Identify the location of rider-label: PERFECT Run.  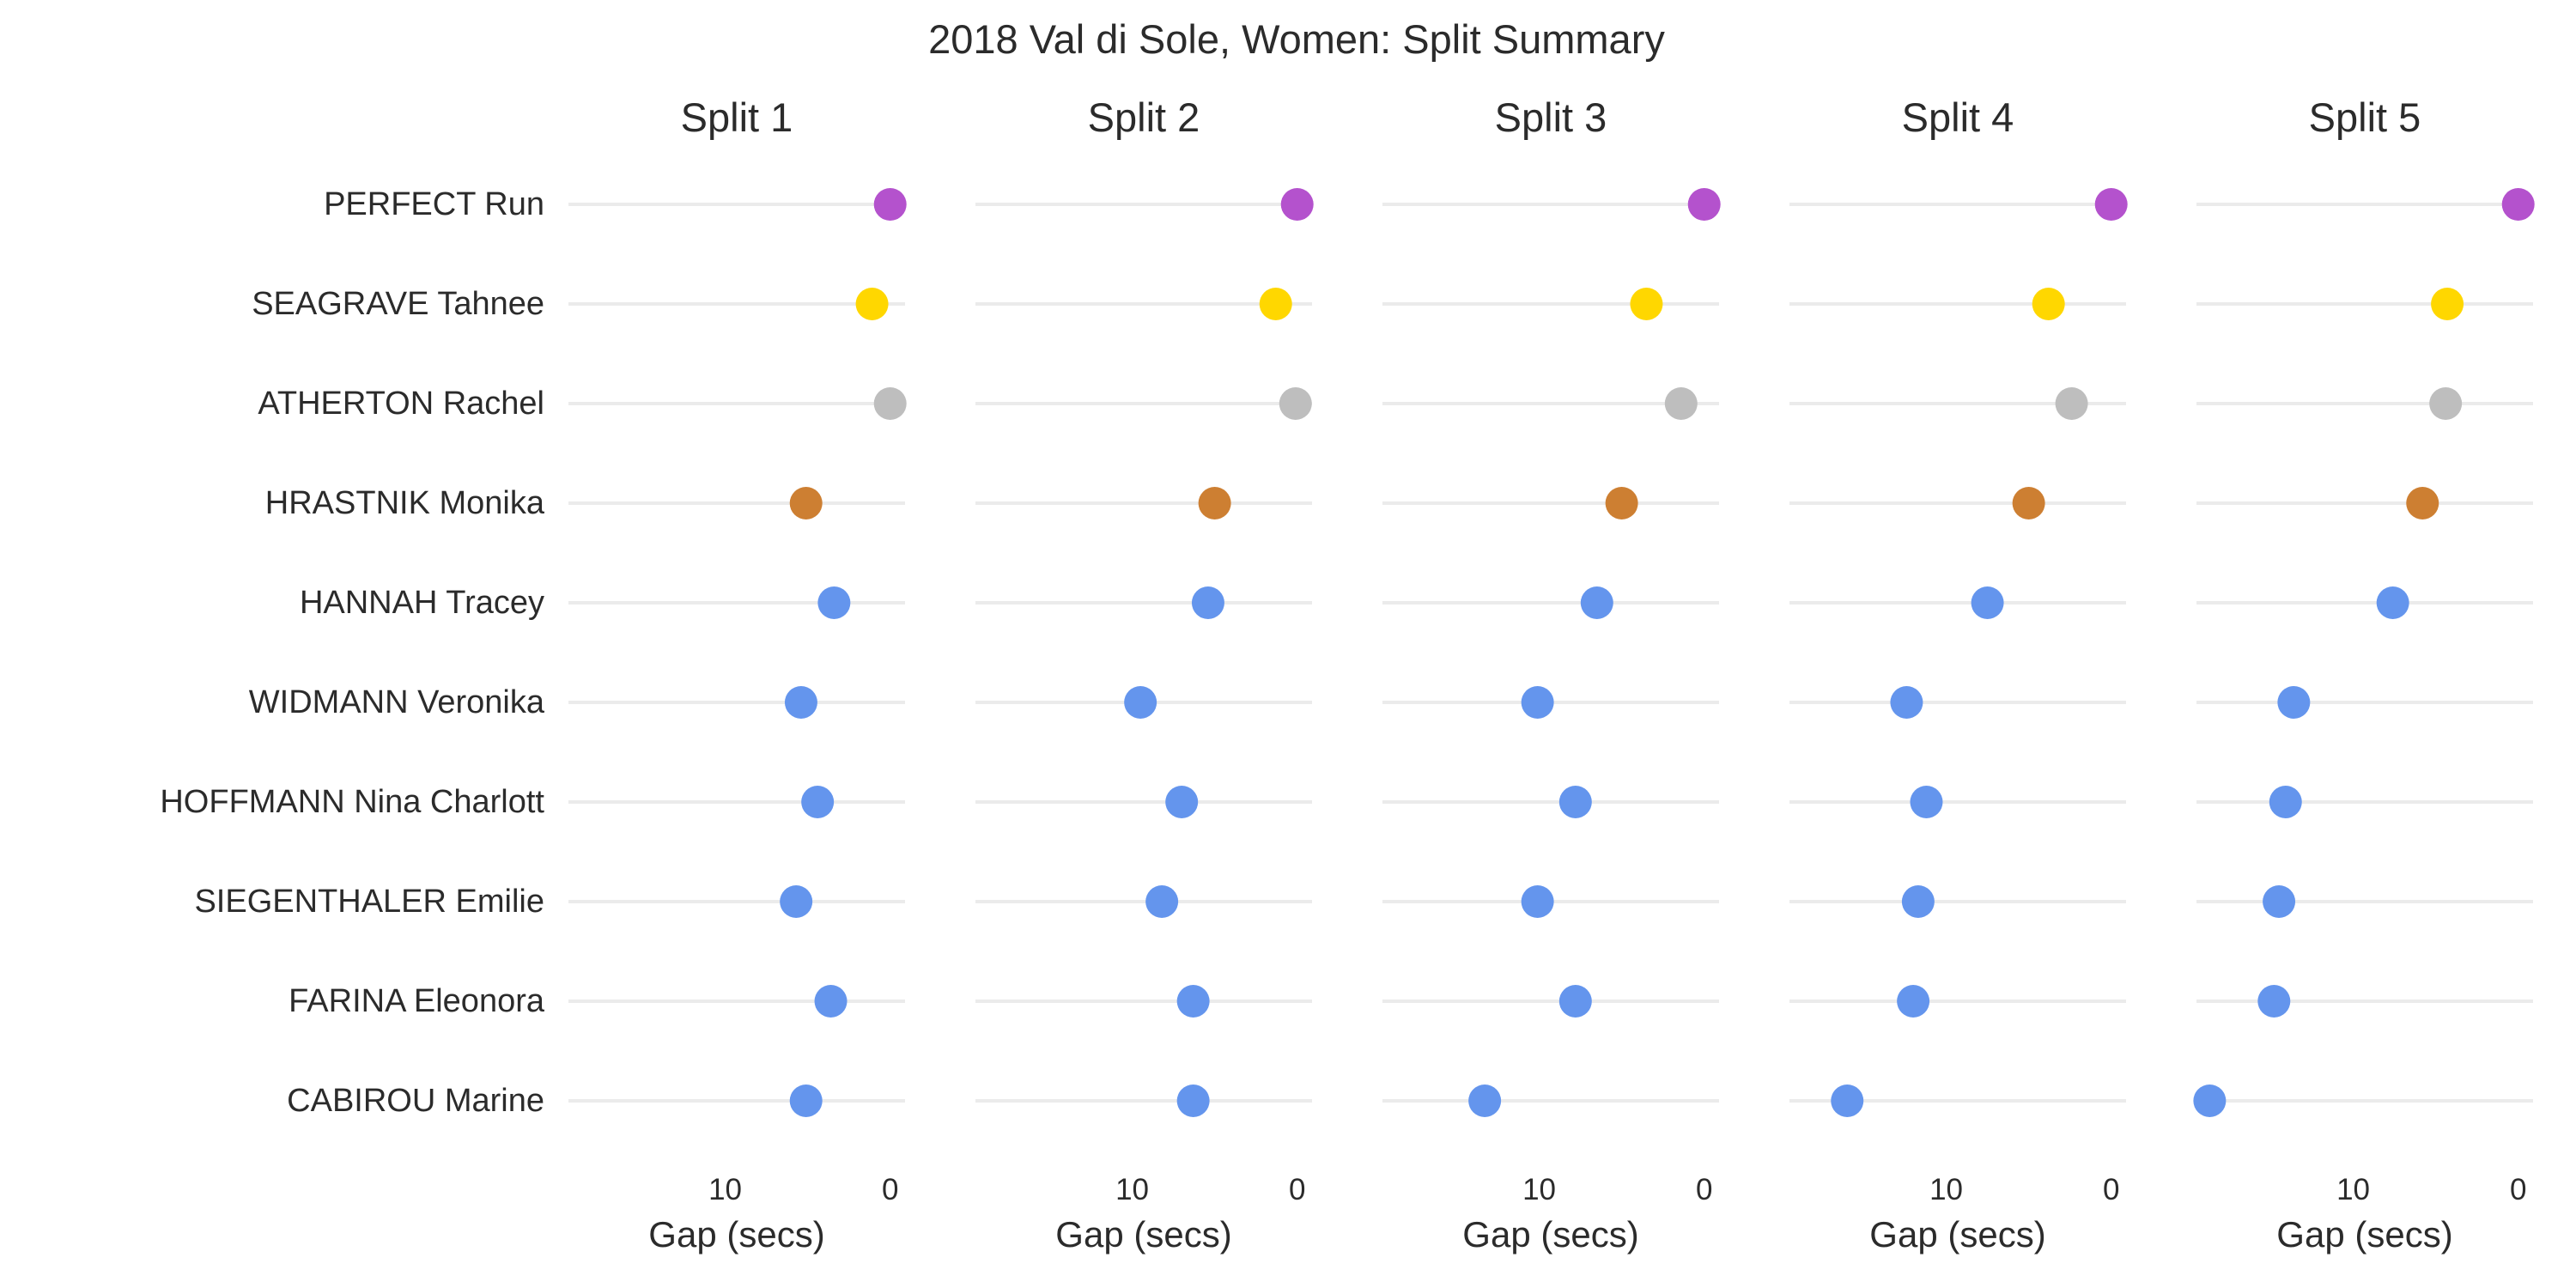
(434, 204).